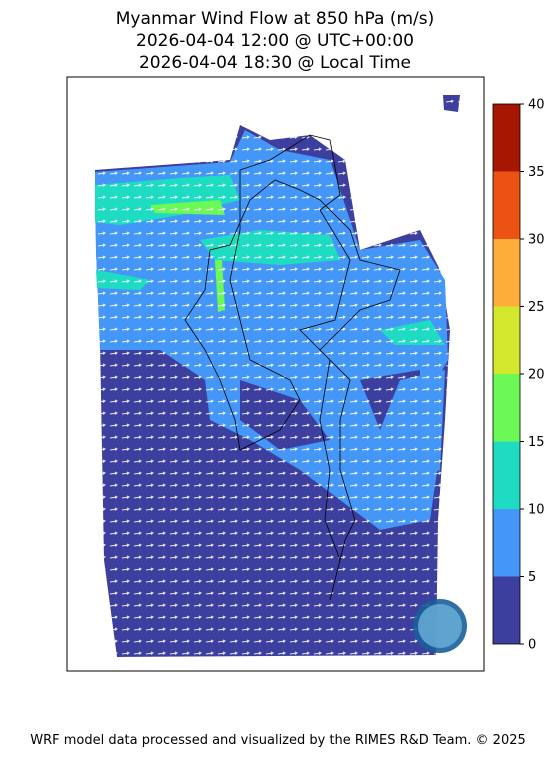 The image size is (557, 760). What do you see at coordinates (275, 19) in the screenshot?
I see `title-line: Myanmar Wind Flow at 850 hPa (m/s)` at bounding box center [275, 19].